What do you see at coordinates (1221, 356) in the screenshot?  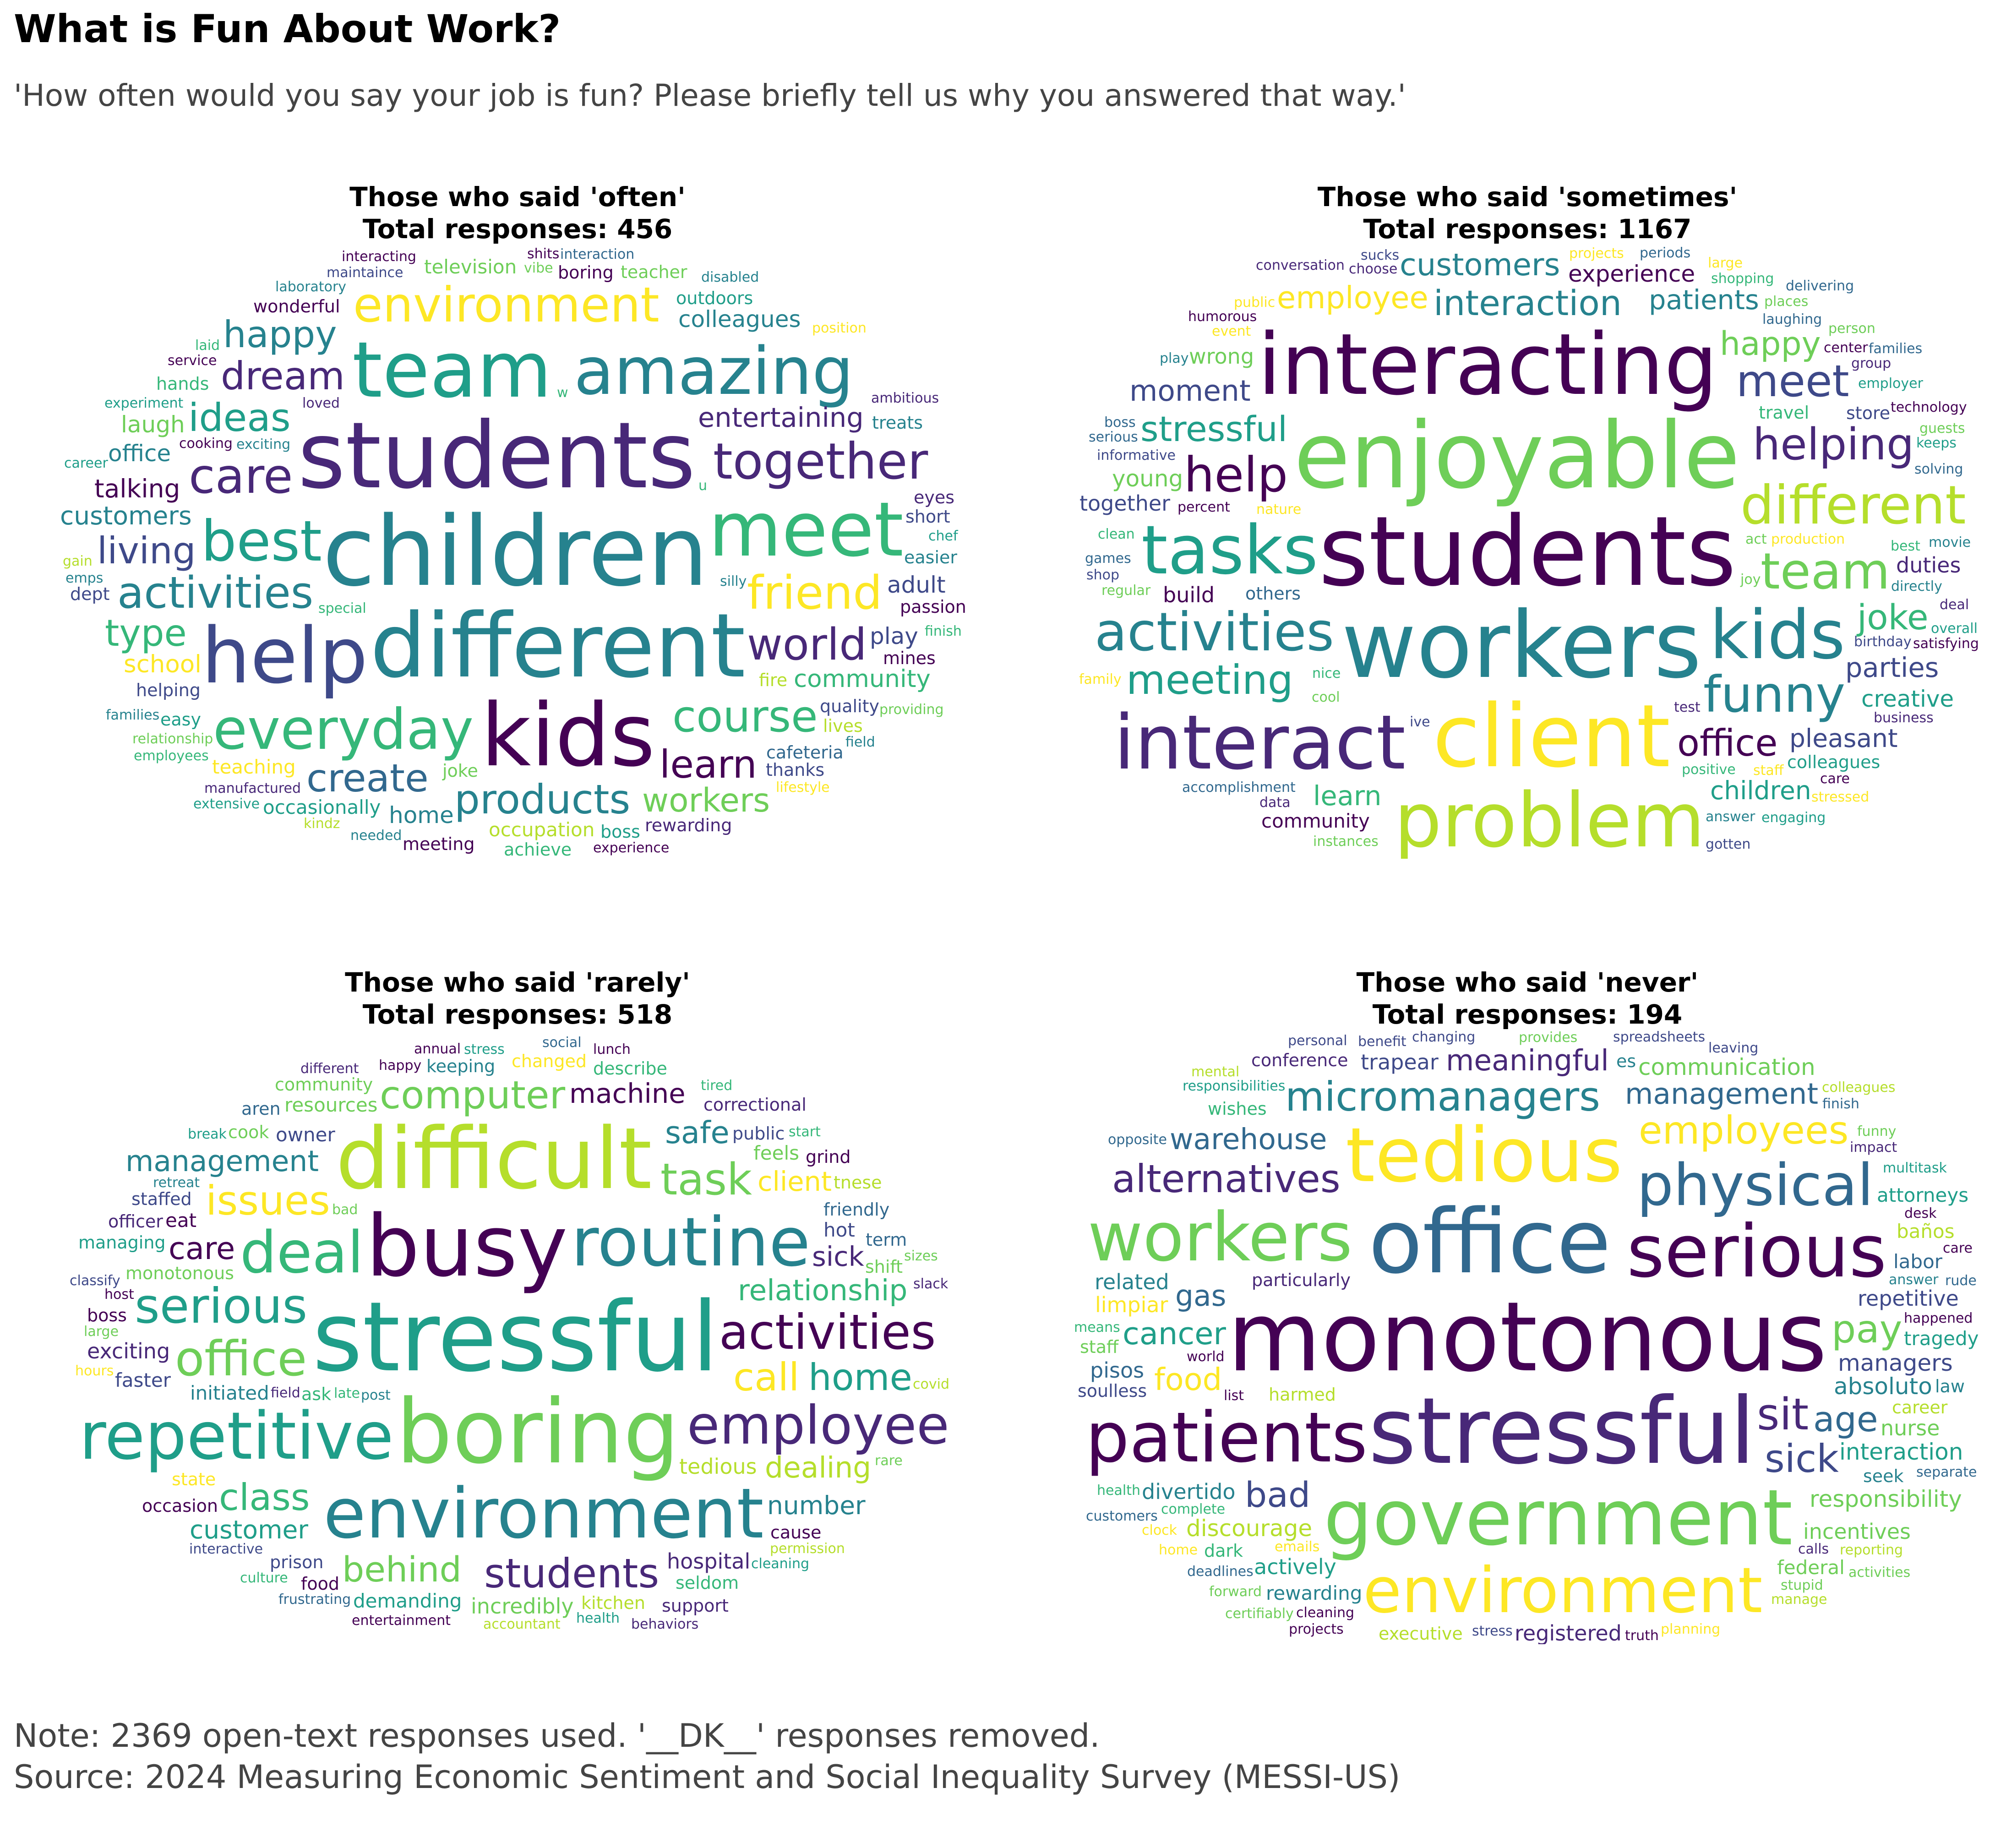 I see `cloud-word: wrong` at bounding box center [1221, 356].